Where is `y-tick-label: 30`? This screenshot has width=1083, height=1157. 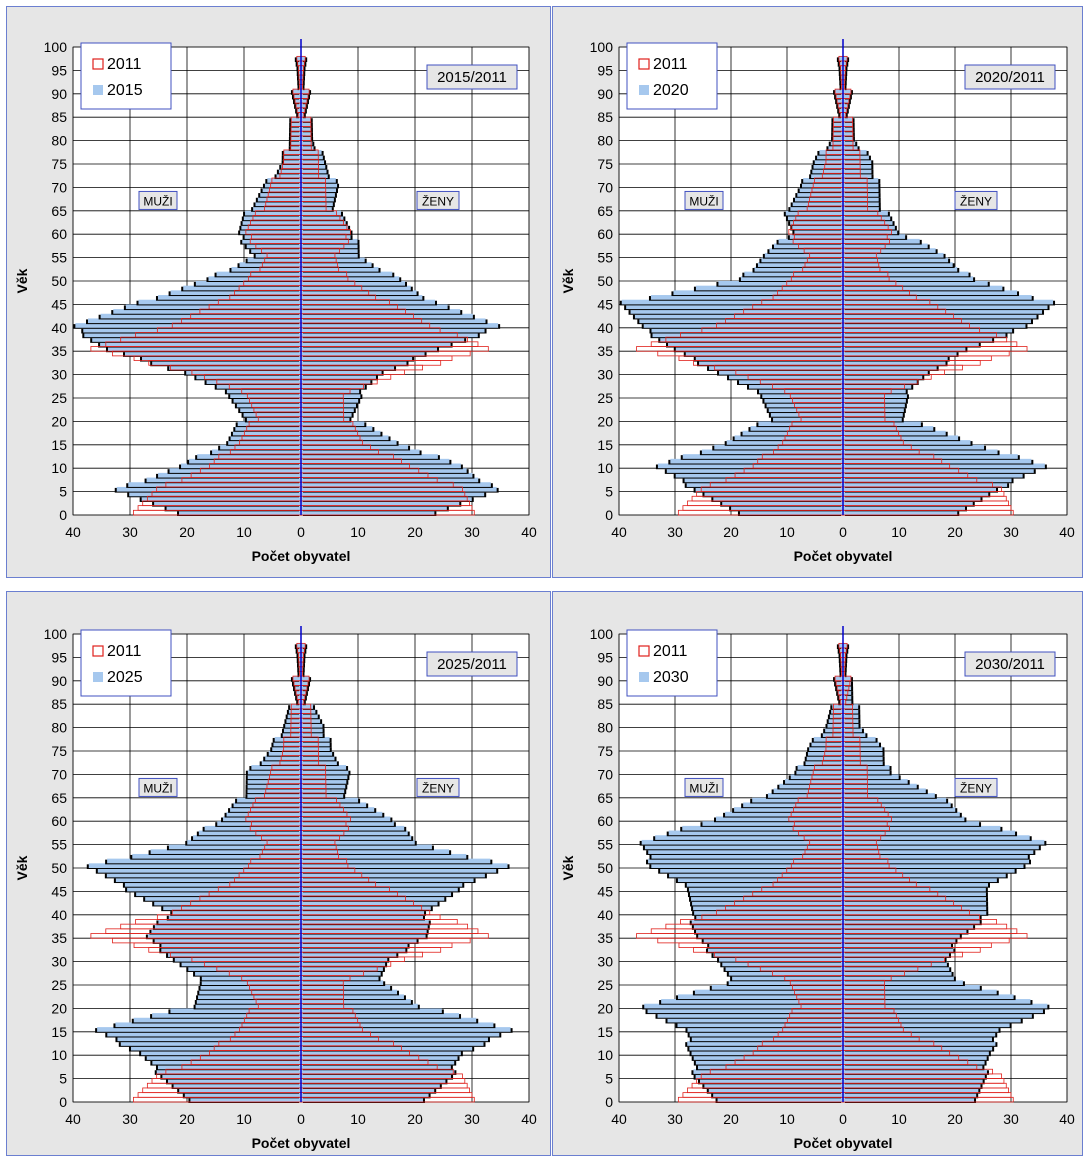
y-tick-label: 30 is located at coordinates (605, 375).